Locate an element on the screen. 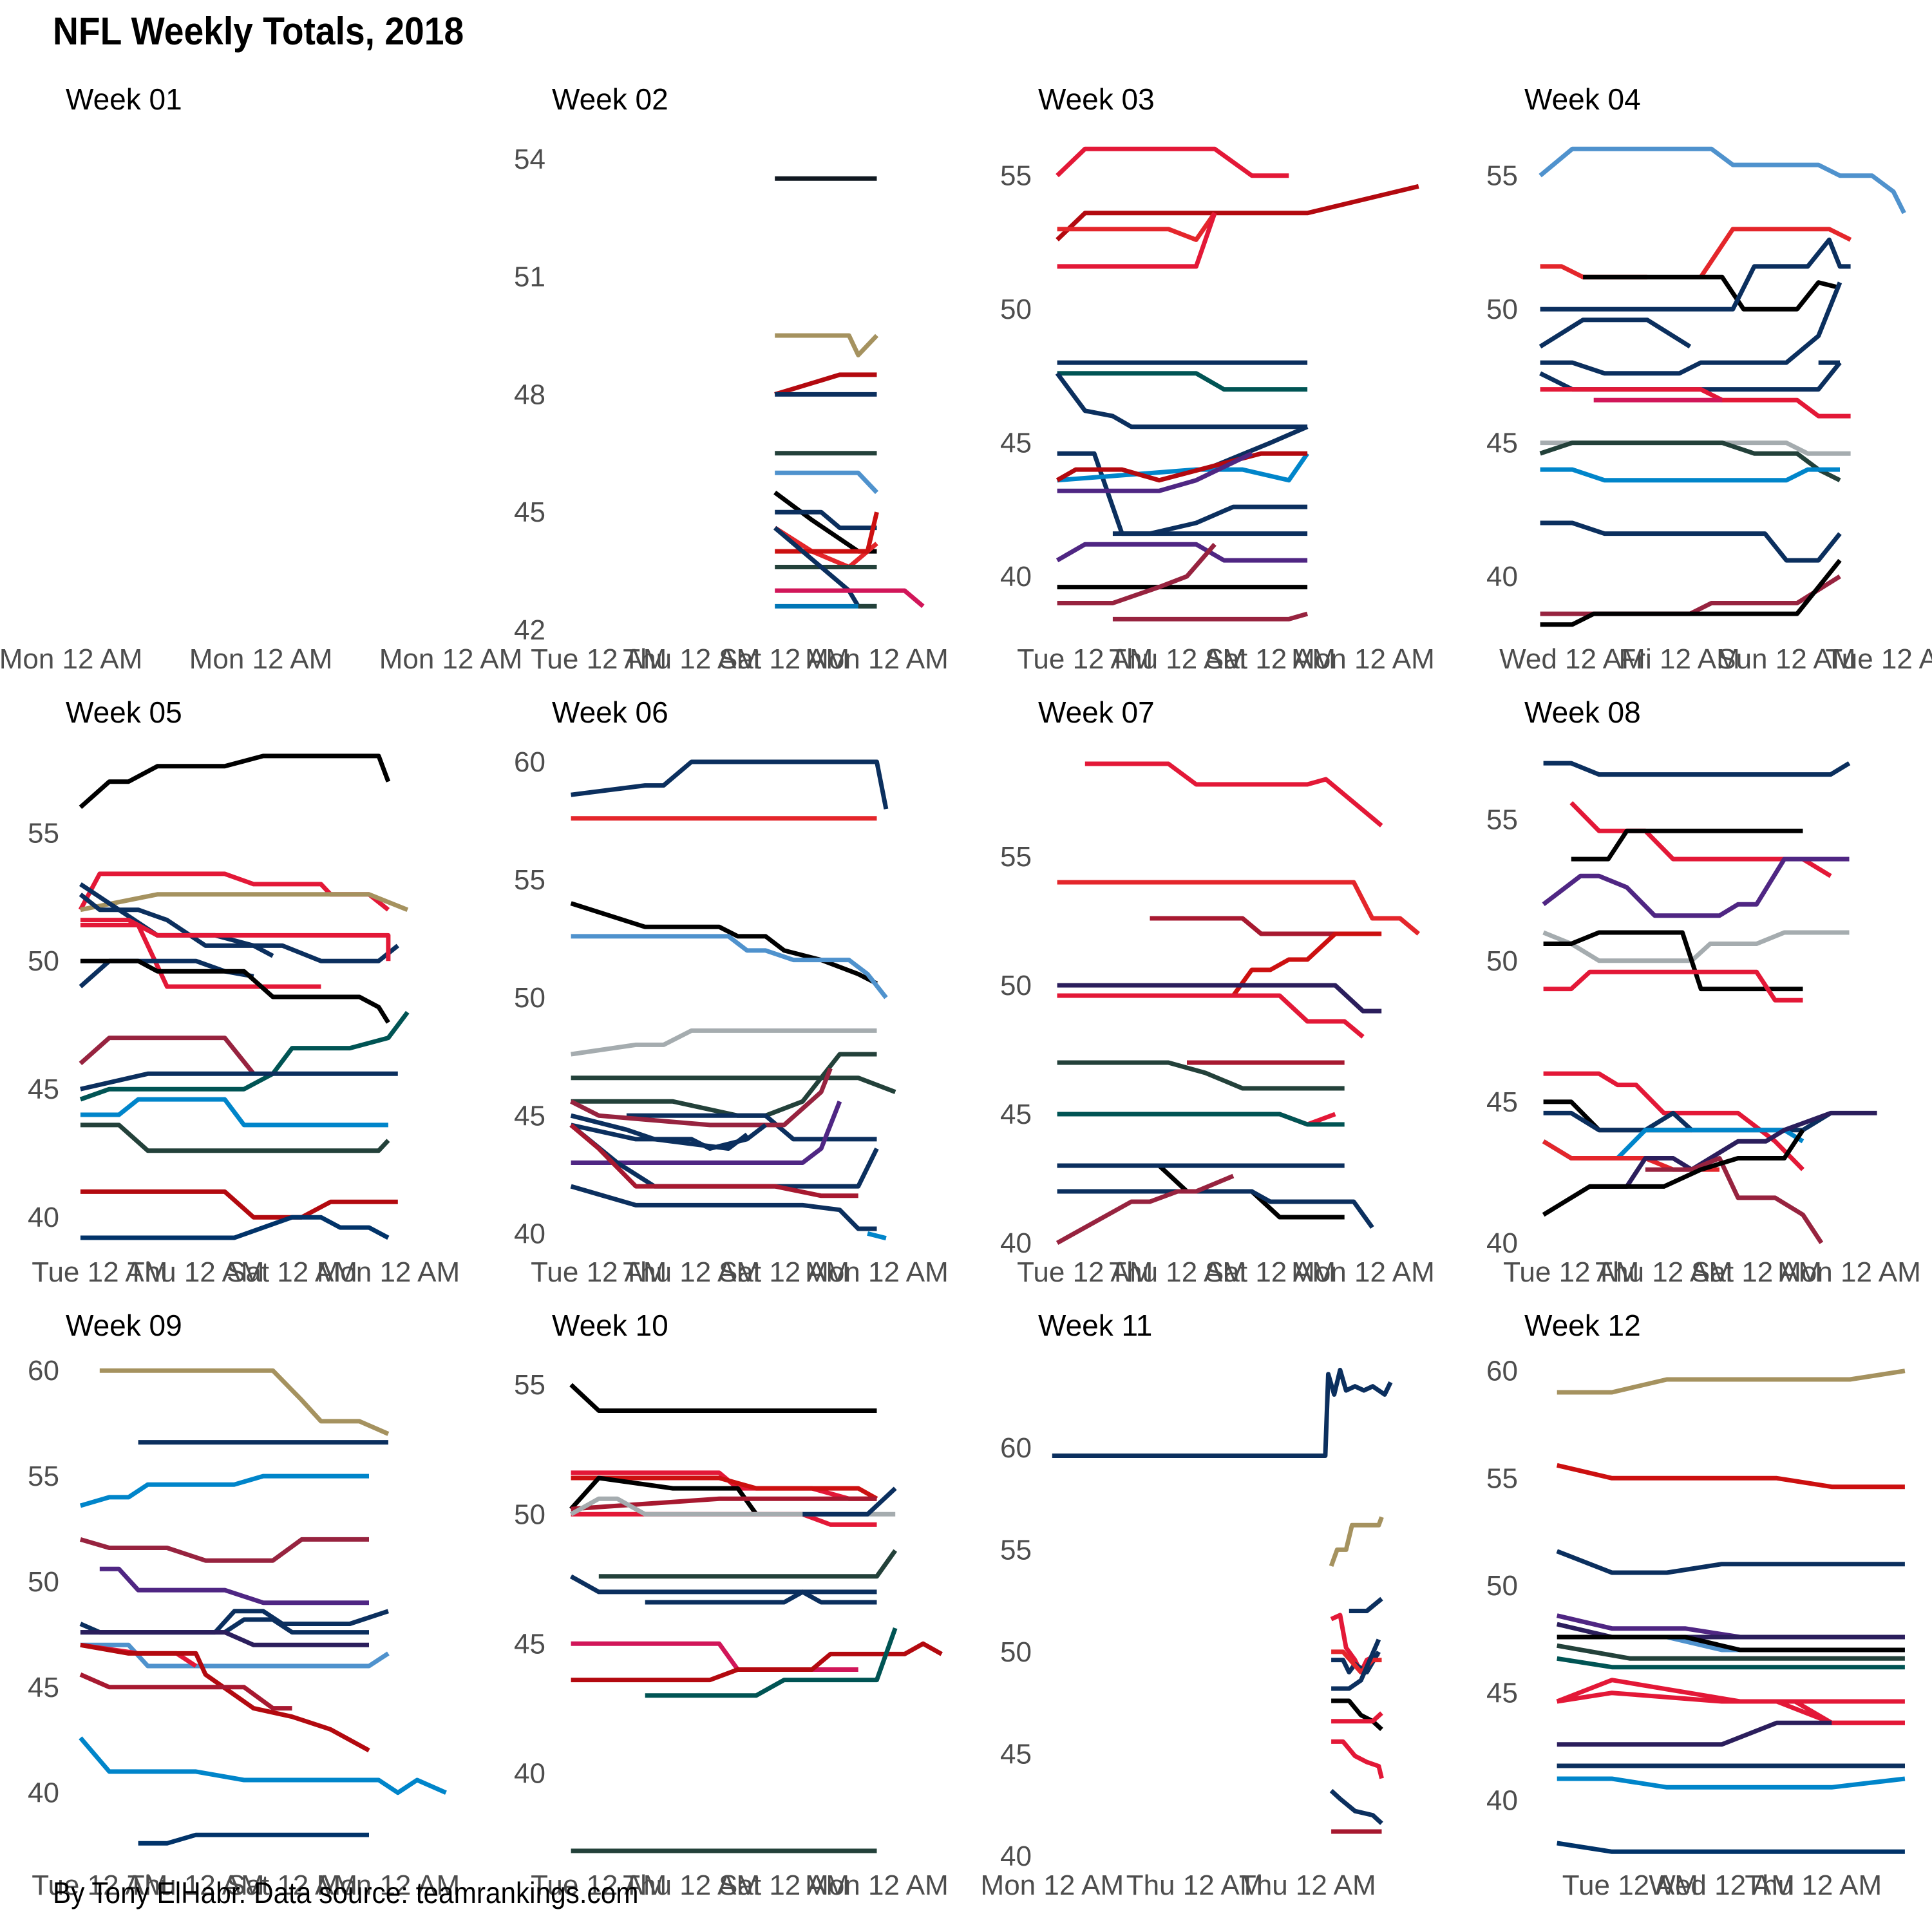 The height and width of the screenshot is (1932, 1932). y-tick-label: 48 is located at coordinates (529, 395).